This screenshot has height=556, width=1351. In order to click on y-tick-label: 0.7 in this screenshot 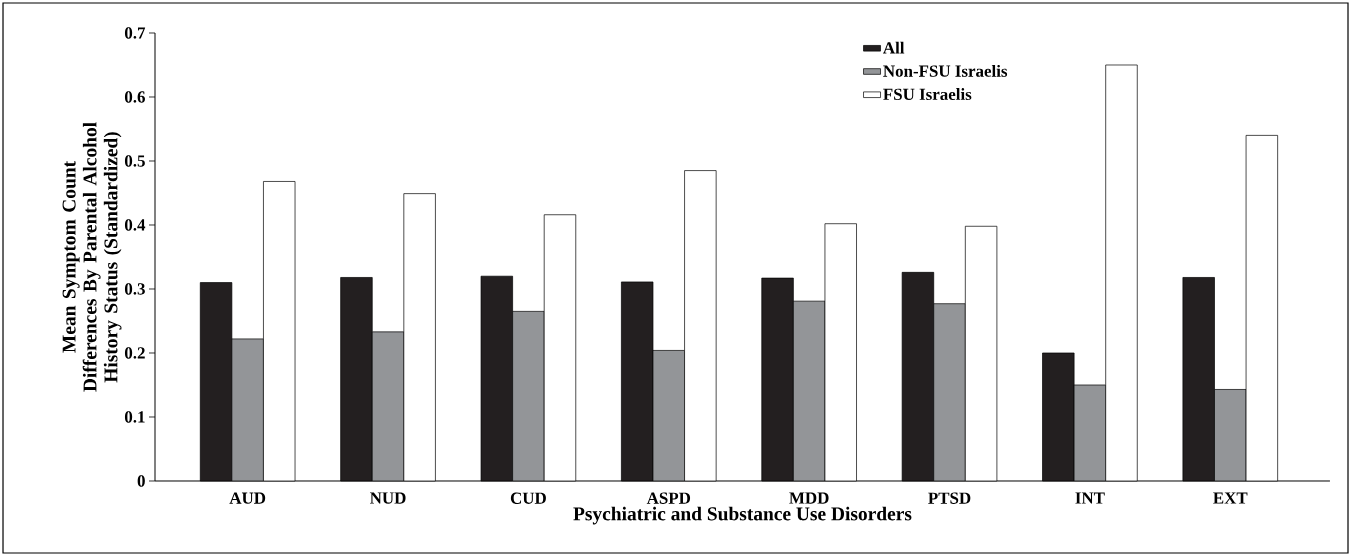, I will do `click(135, 33)`.